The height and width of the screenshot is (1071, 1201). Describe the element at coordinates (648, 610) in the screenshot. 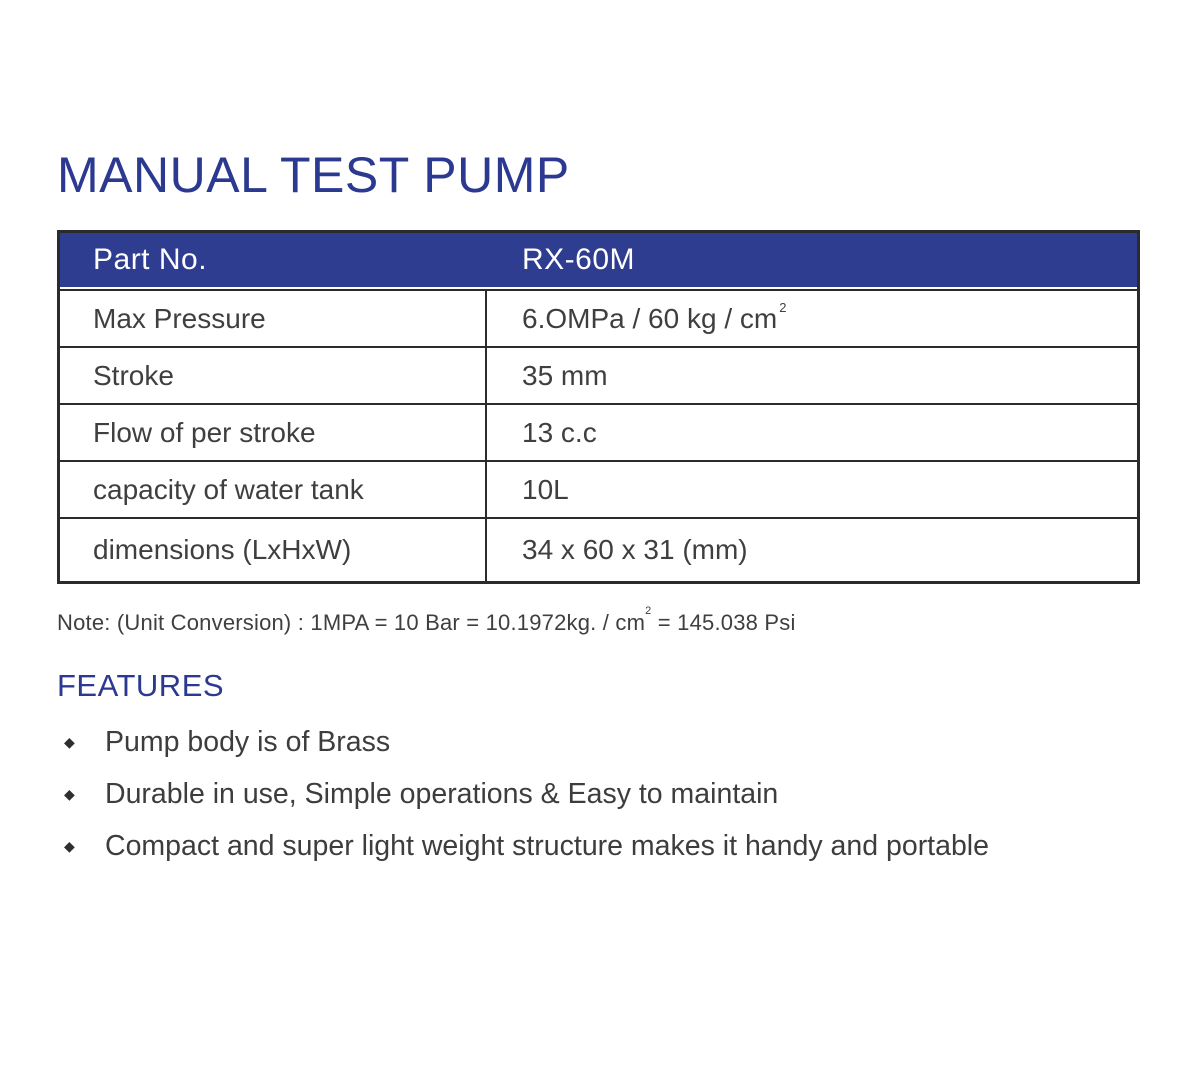

I see `superscript: 2` at that location.